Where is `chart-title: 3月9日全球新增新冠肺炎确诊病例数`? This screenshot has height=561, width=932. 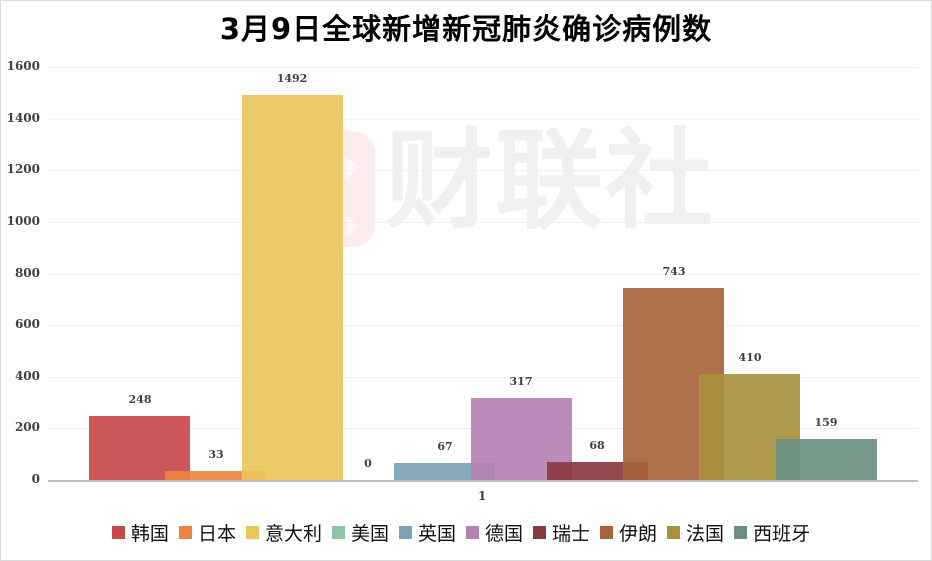
chart-title: 3月9日全球新增新冠肺炎确诊病例数 is located at coordinates (466, 29).